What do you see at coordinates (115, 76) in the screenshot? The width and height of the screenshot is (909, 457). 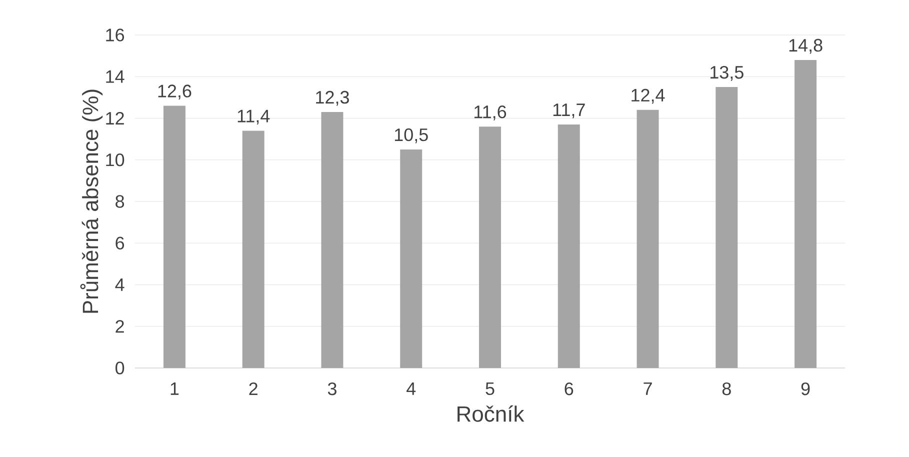 I see `y-tick-label: 14` at bounding box center [115, 76].